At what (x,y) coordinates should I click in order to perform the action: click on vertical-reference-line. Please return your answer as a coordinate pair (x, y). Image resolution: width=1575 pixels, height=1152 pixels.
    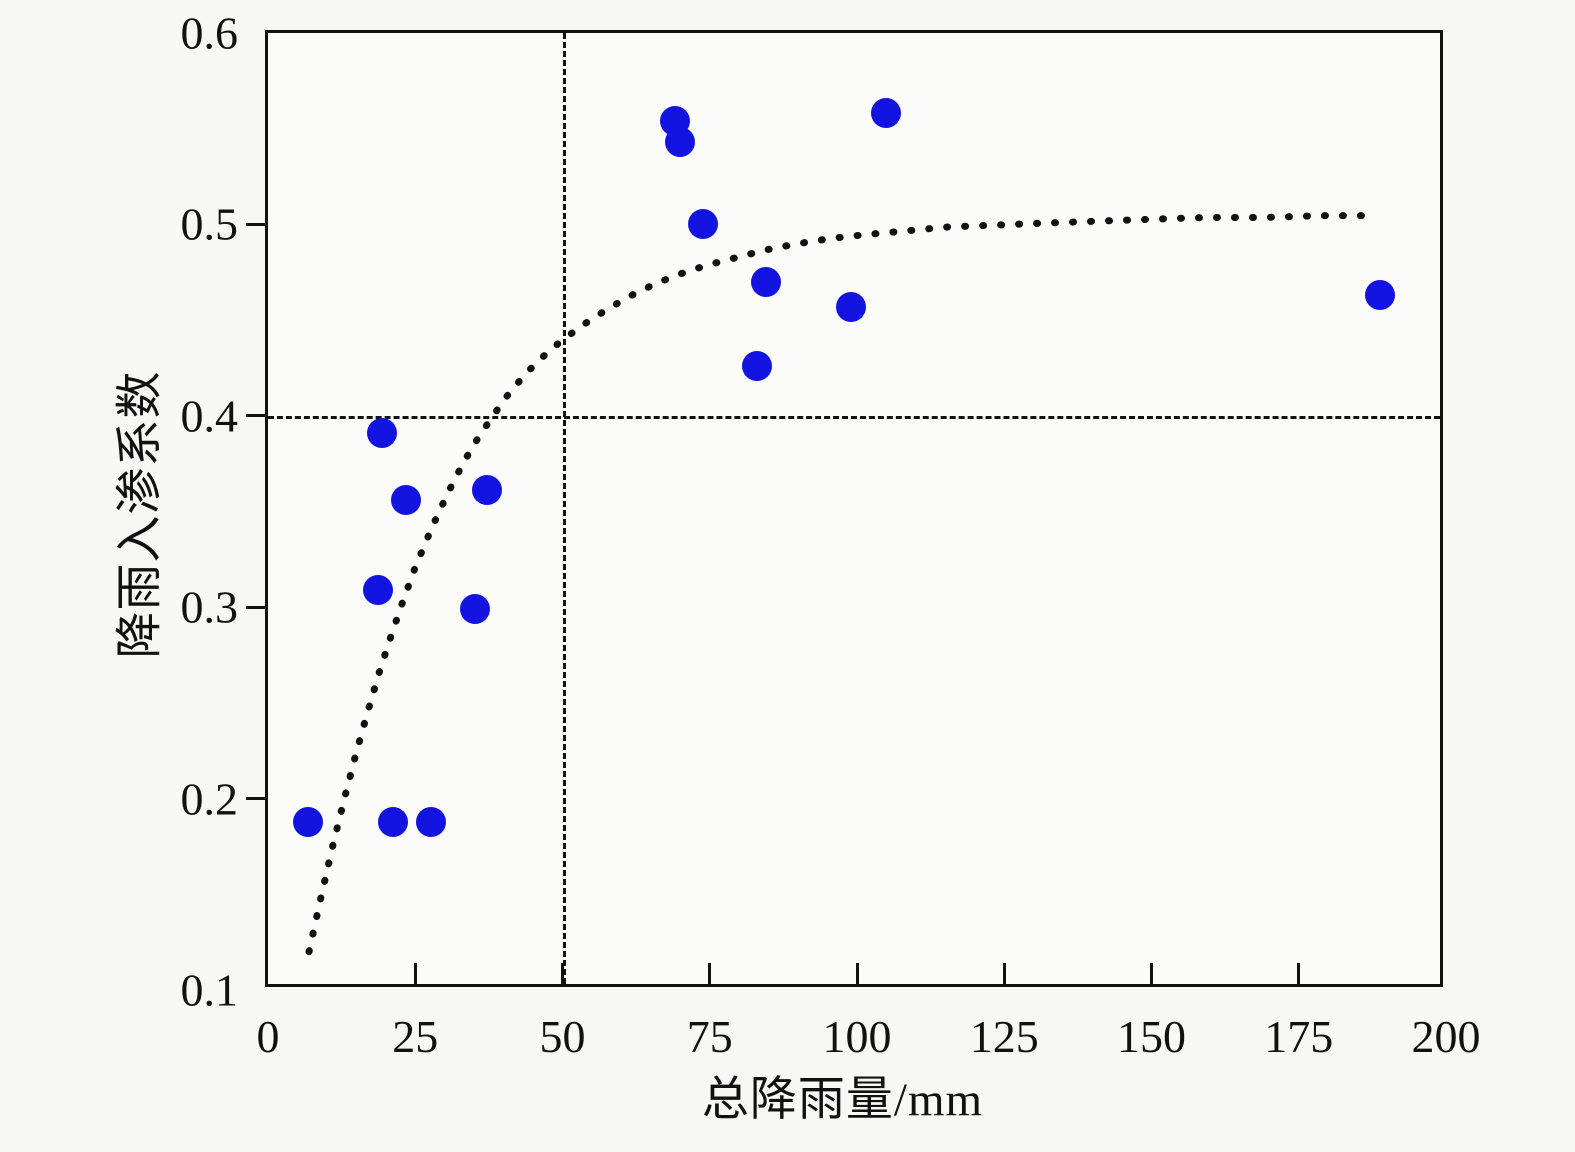
    Looking at the image, I should click on (564, 508).